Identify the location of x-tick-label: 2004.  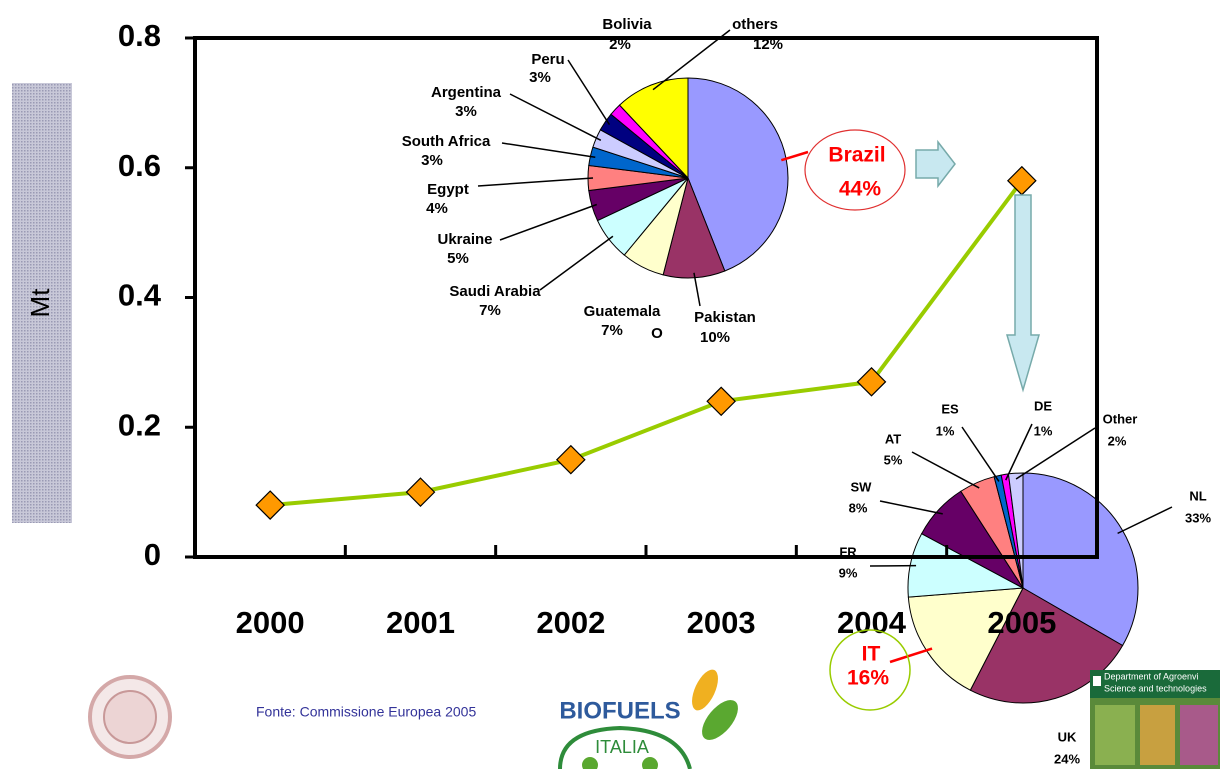
(872, 622).